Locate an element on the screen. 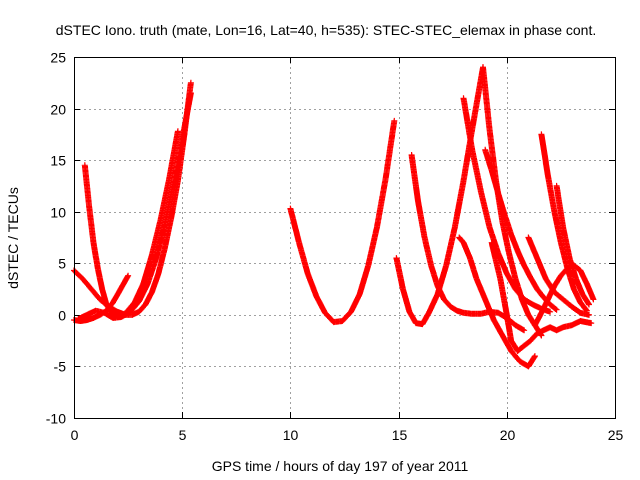 Image resolution: width=640 pixels, height=480 pixels. x-tick-label: 15 is located at coordinates (400, 435).